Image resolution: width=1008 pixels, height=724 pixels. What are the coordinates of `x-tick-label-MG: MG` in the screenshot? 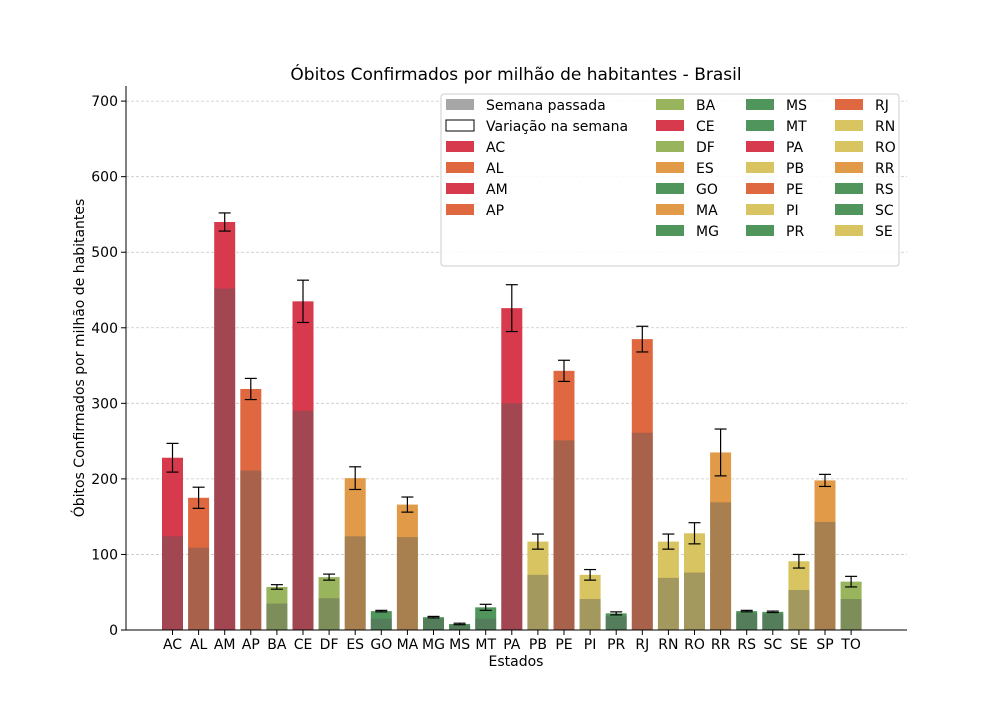 It's located at (433, 645).